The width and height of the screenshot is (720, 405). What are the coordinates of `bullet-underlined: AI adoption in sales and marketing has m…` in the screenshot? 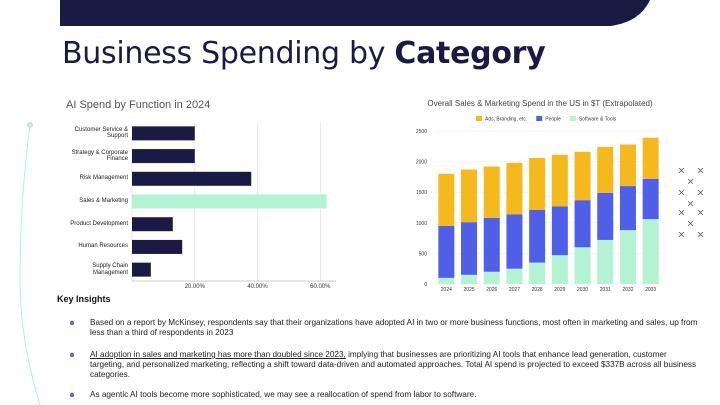 It's located at (218, 354).